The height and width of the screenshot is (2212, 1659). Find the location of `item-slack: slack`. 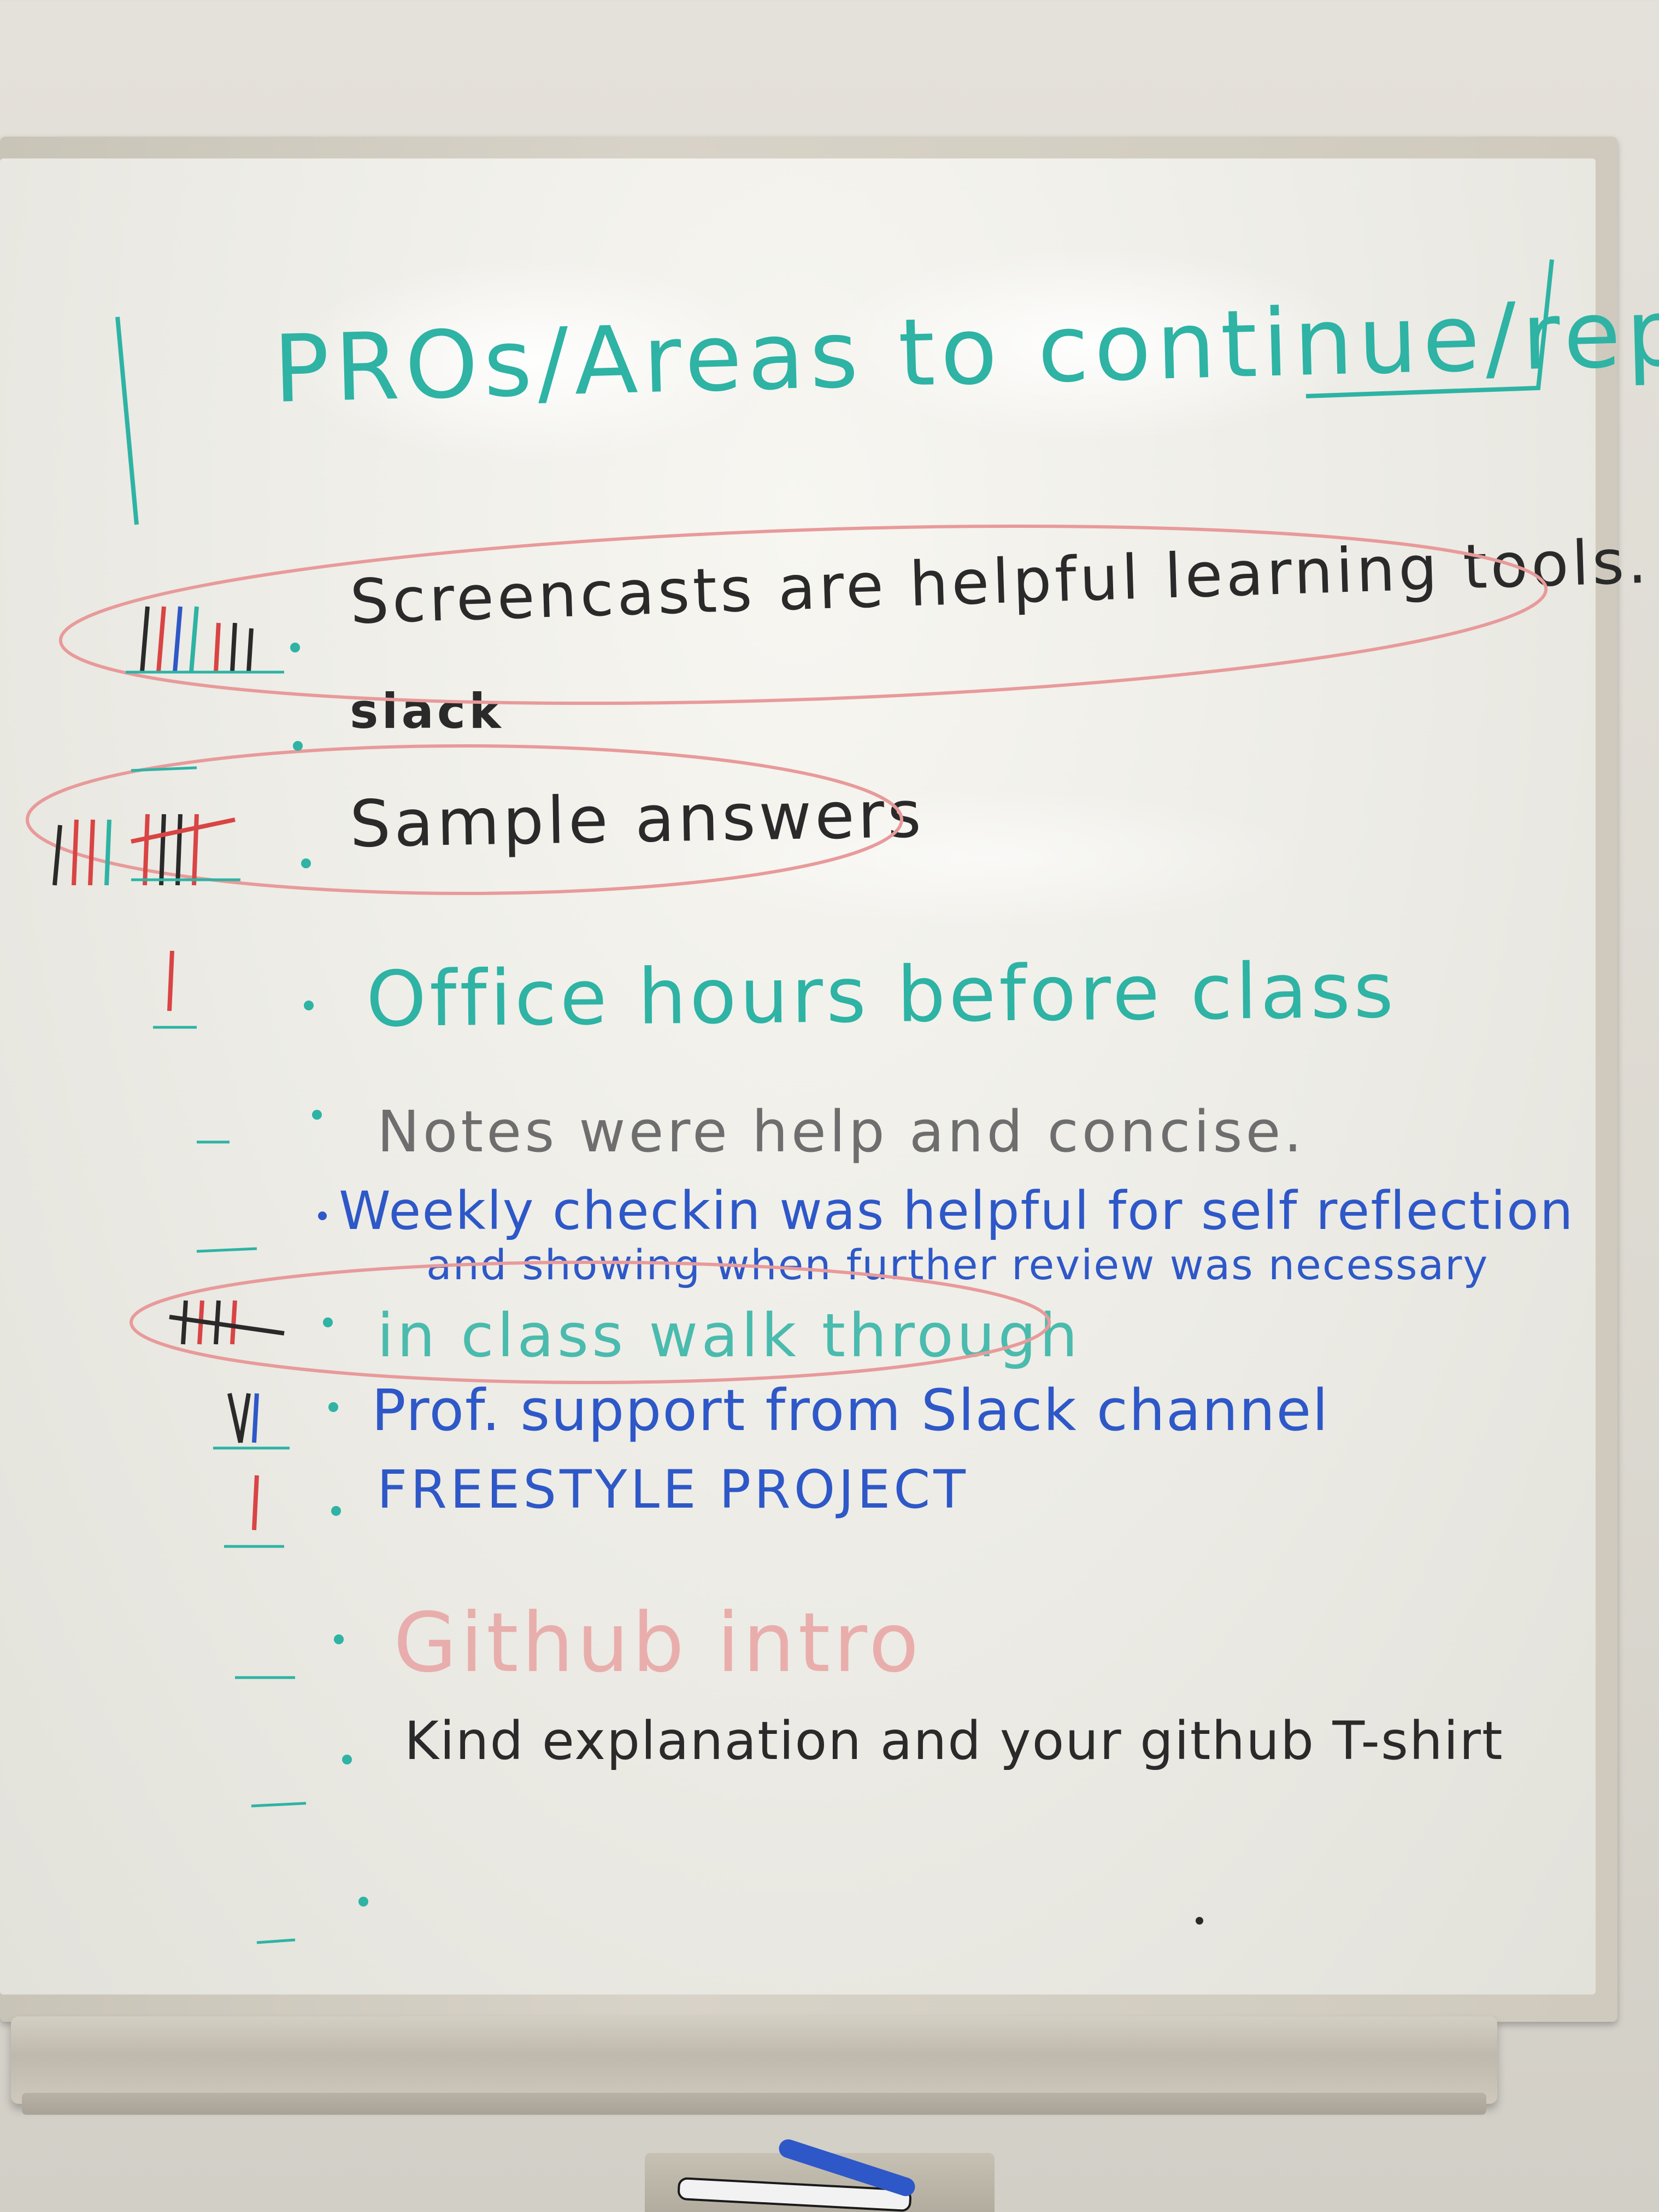

item-slack: slack is located at coordinates (427, 711).